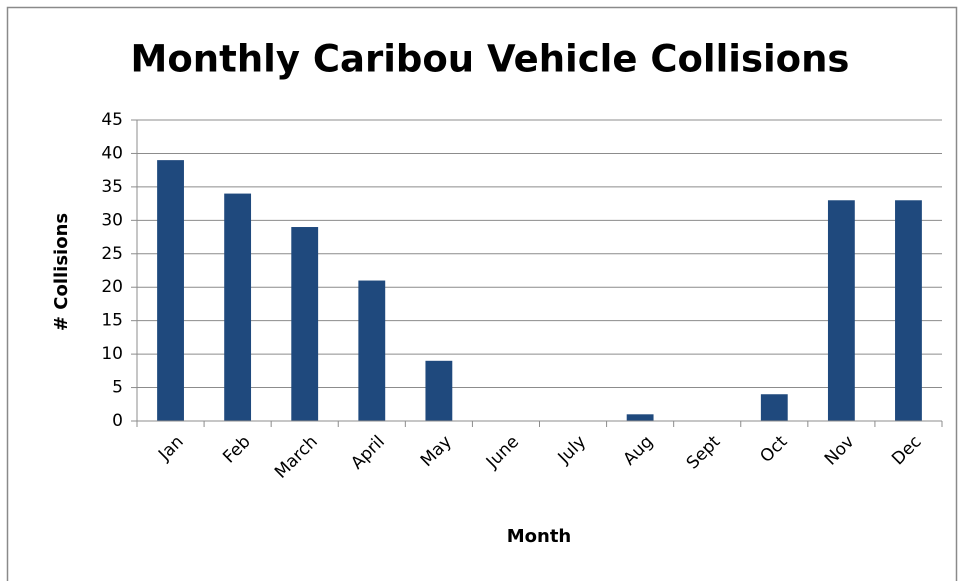 Image resolution: width=958 pixels, height=581 pixels. I want to click on y-axis-label: # Collisions, so click(61, 272).